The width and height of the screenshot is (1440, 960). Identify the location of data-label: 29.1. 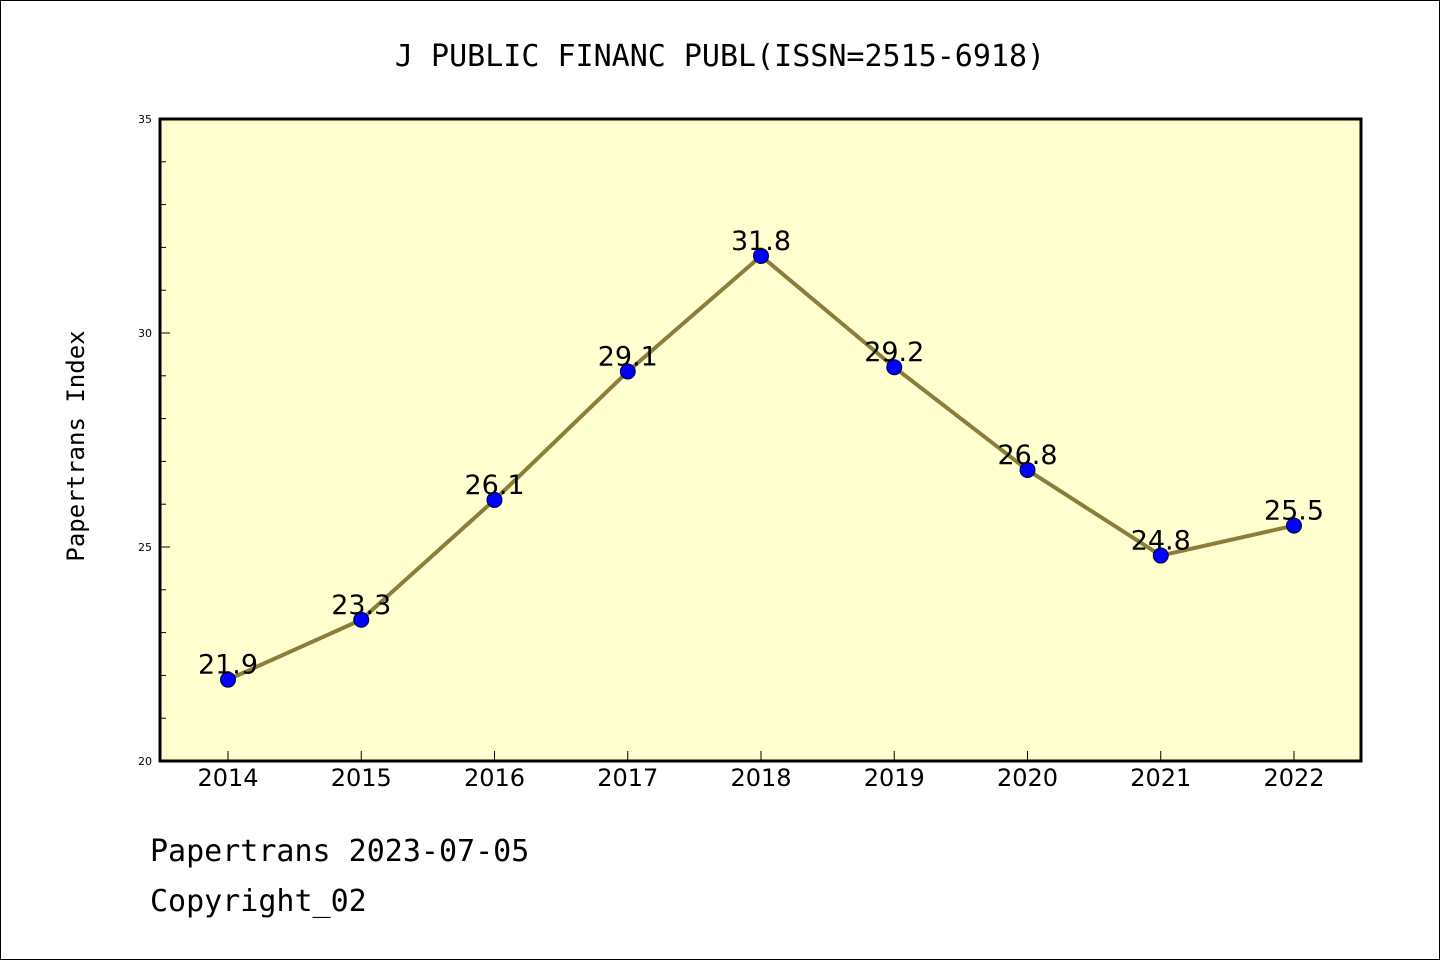
(628, 357).